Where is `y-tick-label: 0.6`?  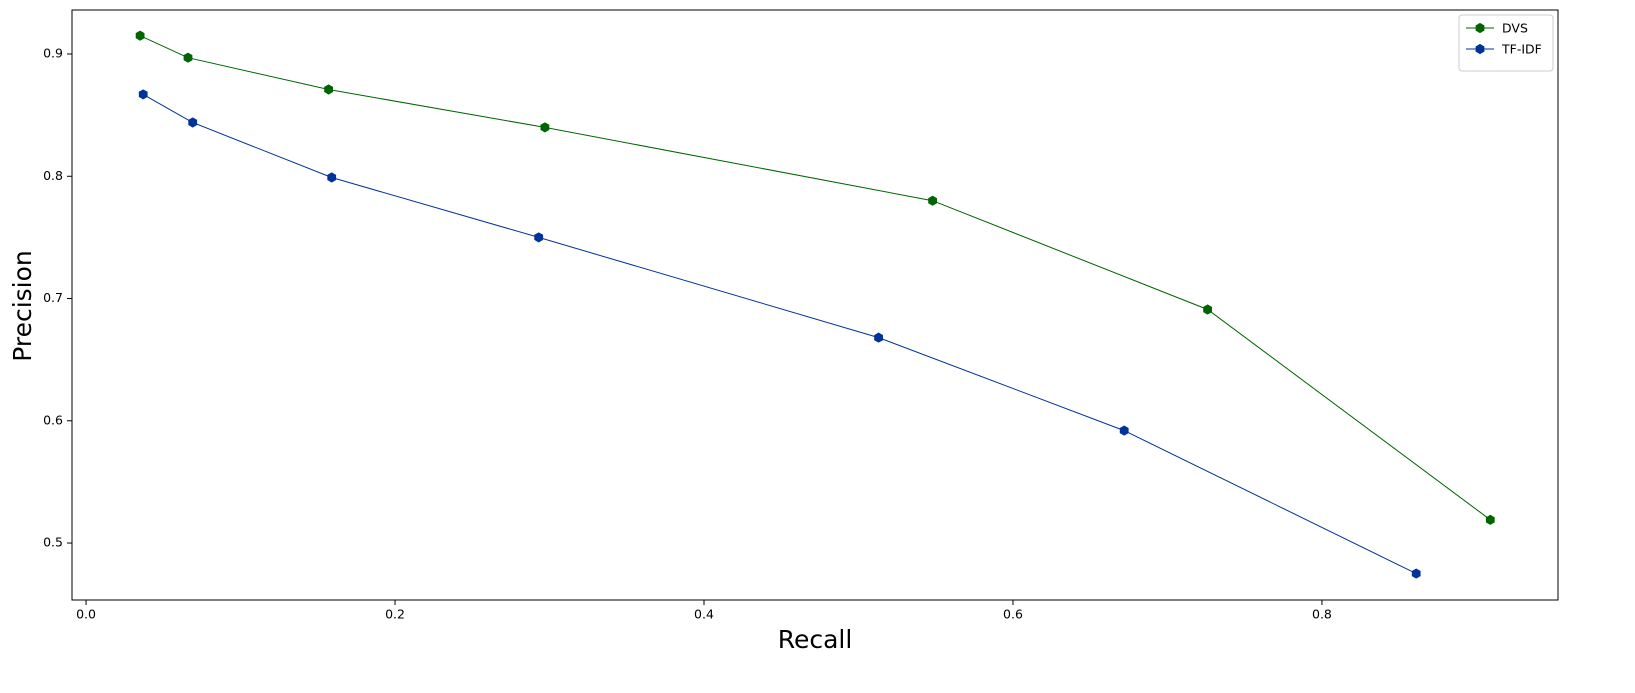 y-tick-label: 0.6 is located at coordinates (53, 419).